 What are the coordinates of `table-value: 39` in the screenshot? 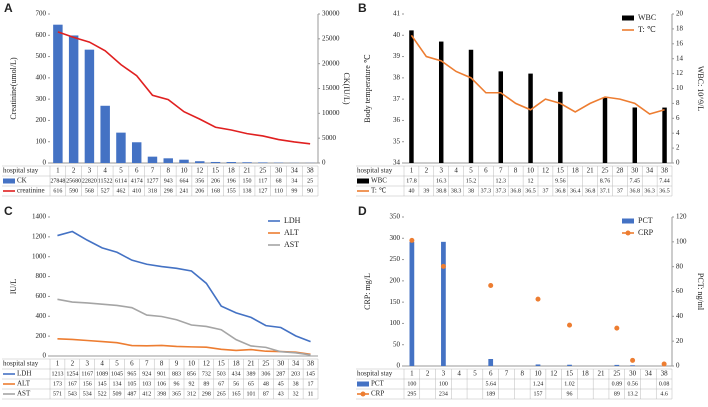 It's located at (426, 191).